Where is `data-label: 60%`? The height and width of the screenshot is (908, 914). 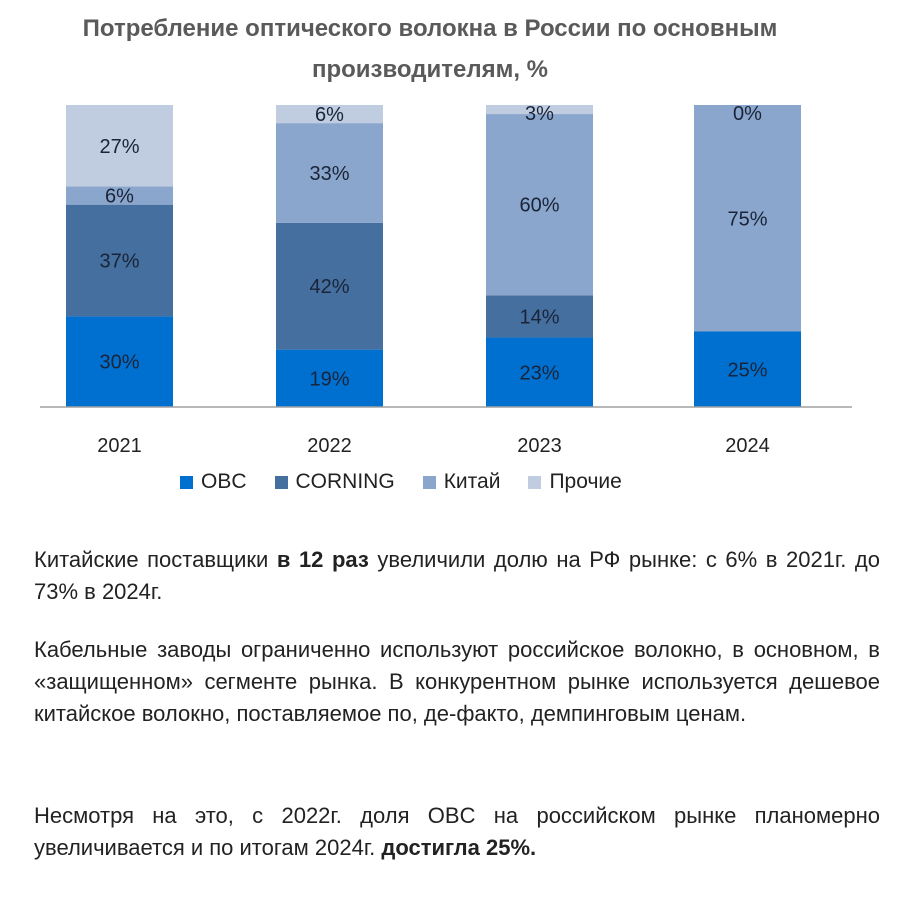 data-label: 60% is located at coordinates (539, 206).